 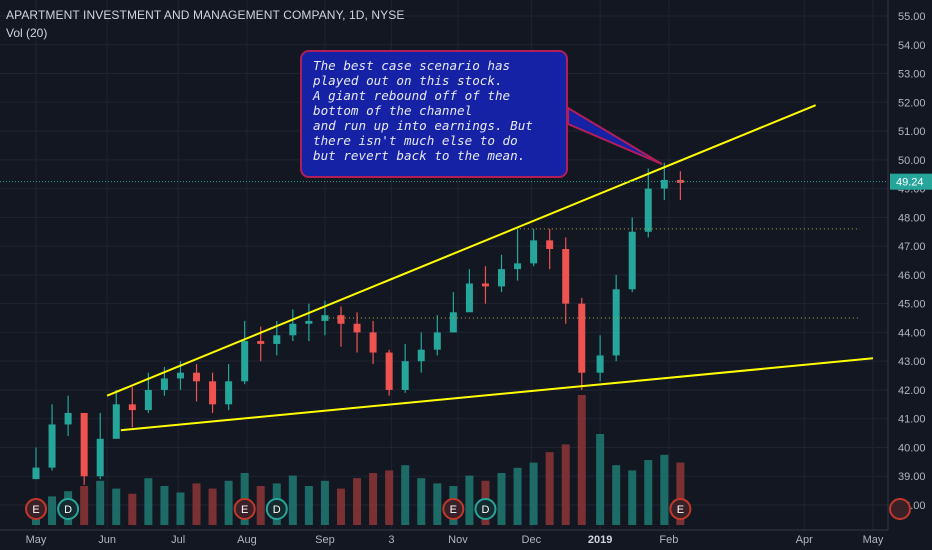 What do you see at coordinates (910, 183) in the screenshot?
I see `last-price-label: 49.24` at bounding box center [910, 183].